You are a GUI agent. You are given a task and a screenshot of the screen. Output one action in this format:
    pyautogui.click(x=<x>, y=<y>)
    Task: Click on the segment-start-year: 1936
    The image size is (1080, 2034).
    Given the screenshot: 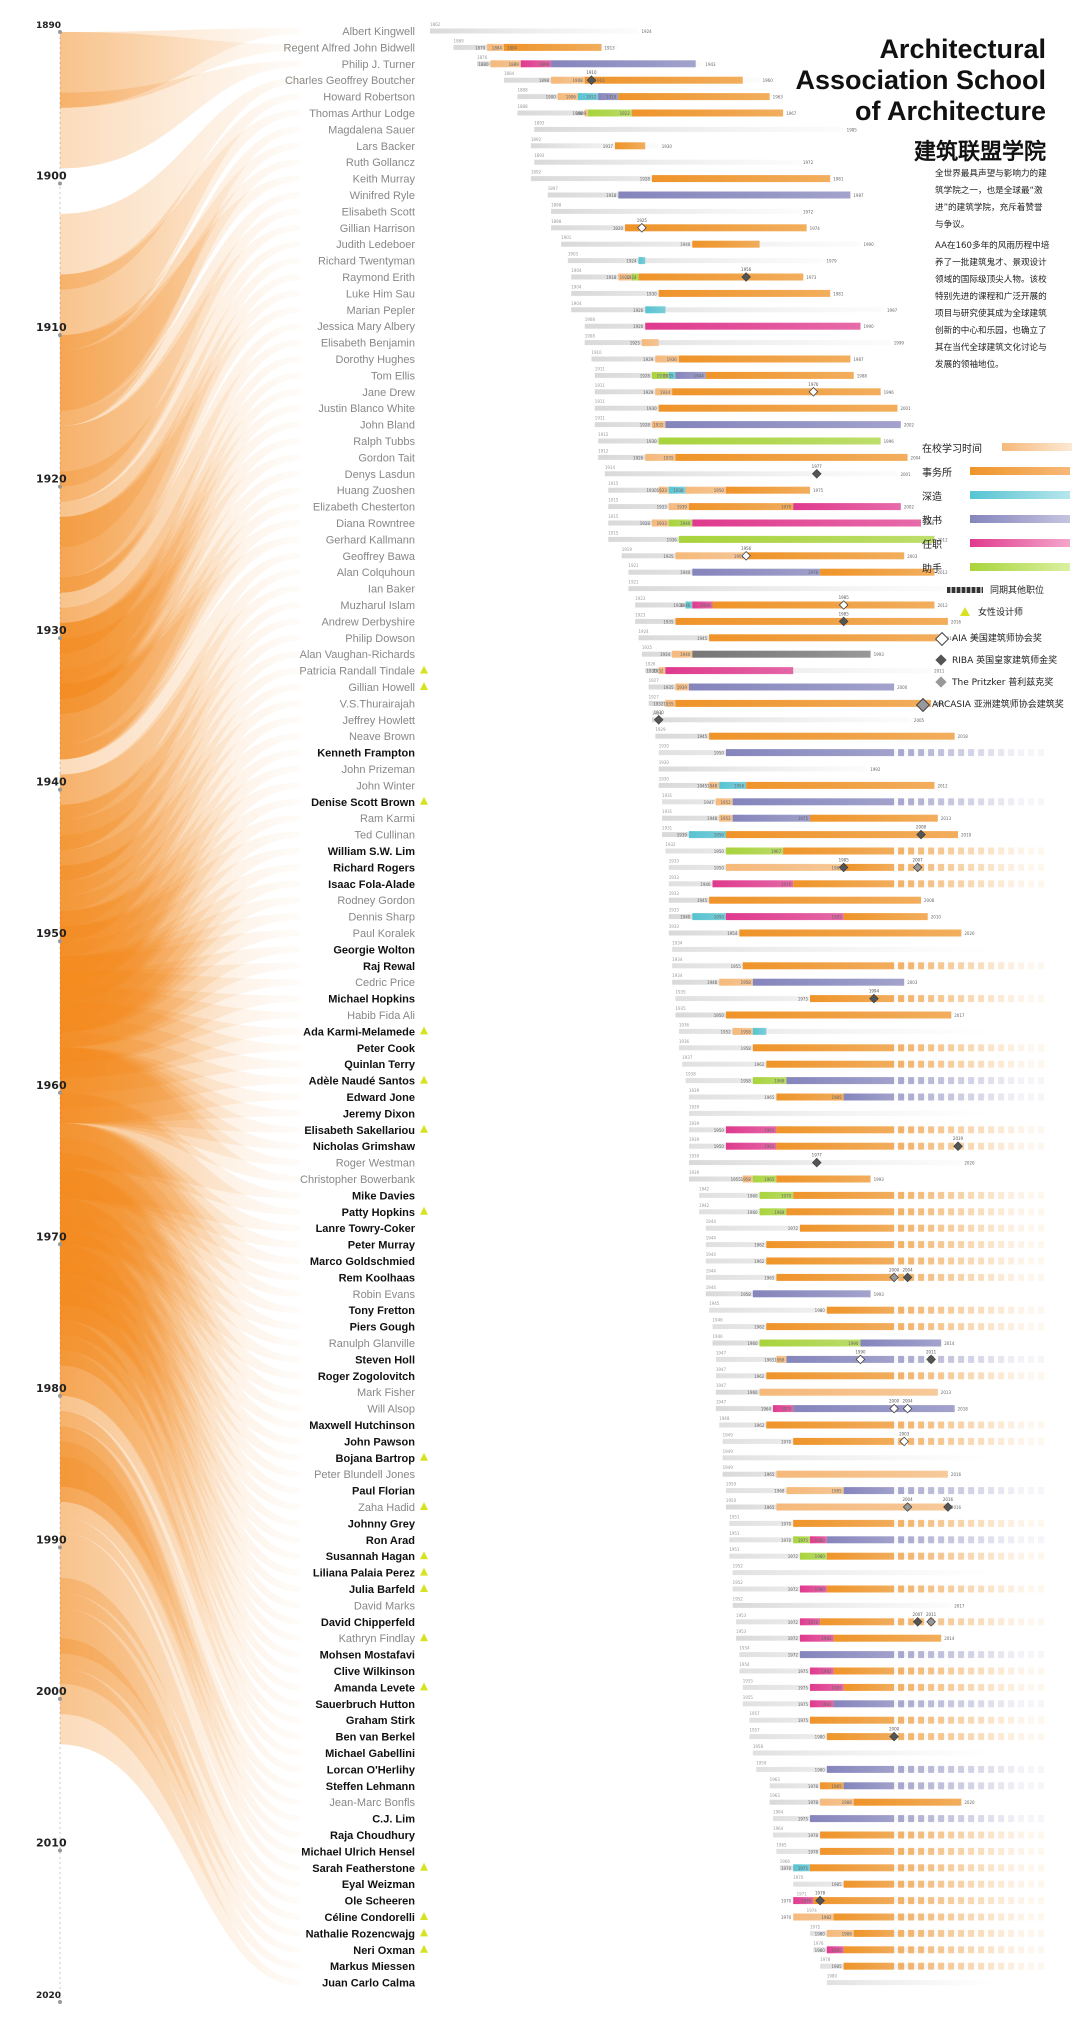 What is the action you would take?
    pyautogui.click(x=672, y=539)
    